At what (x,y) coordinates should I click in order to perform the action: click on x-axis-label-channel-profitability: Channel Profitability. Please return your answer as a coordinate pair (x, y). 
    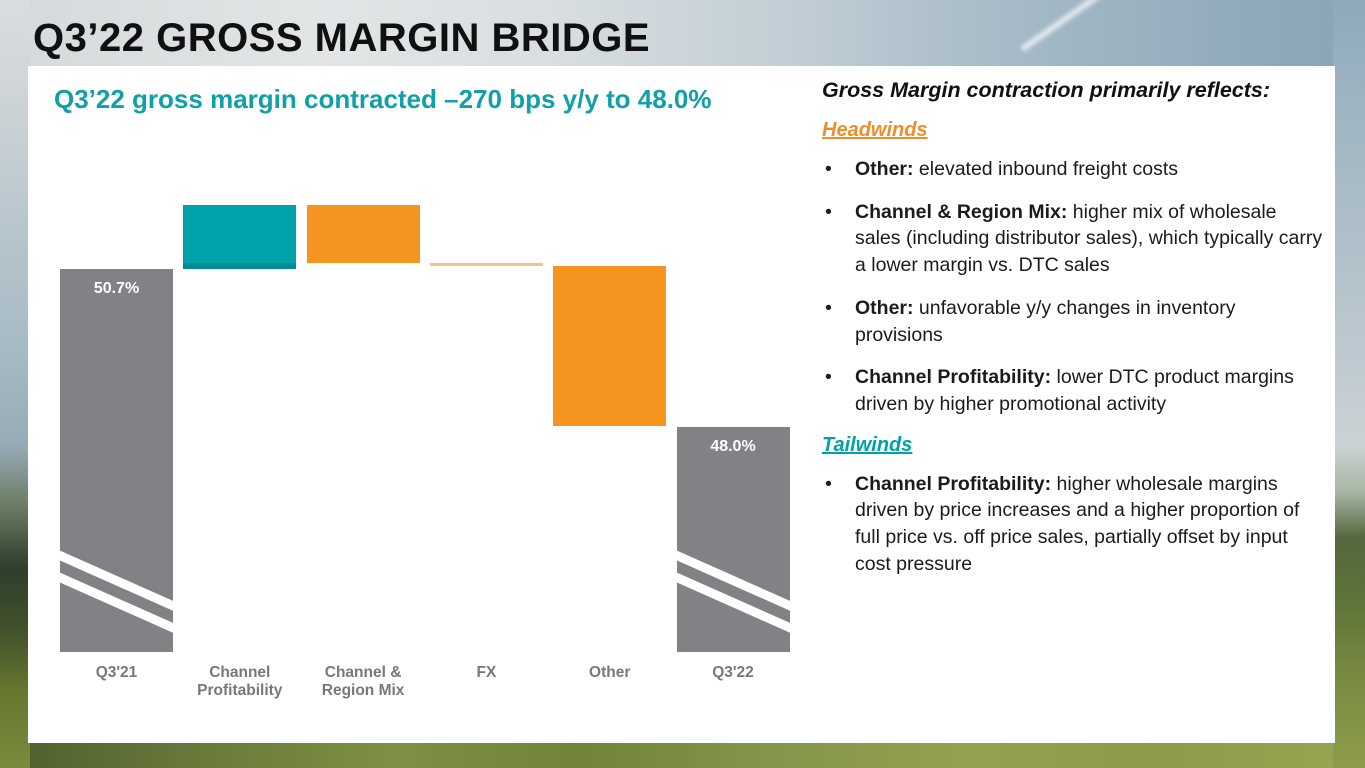
    Looking at the image, I should click on (240, 682).